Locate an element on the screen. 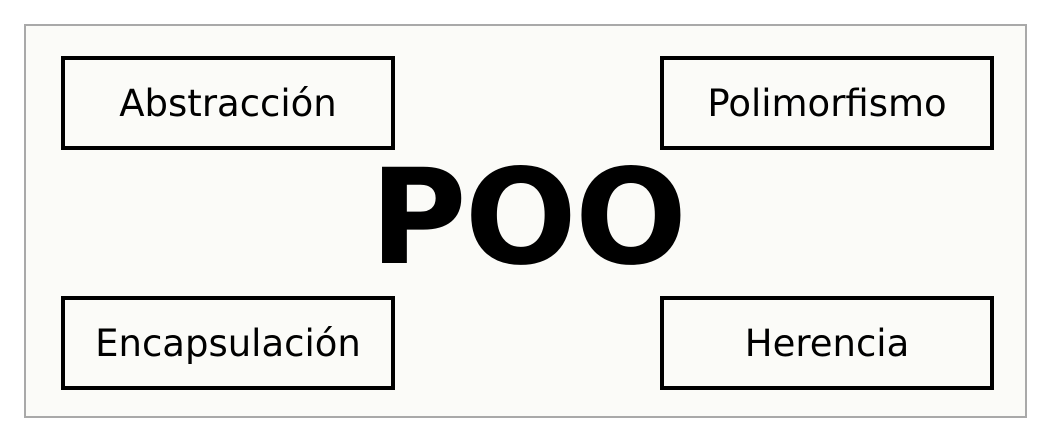 This screenshot has height=444, width=1053. concept-label-abstraccion: Abstracción is located at coordinates (228, 103).